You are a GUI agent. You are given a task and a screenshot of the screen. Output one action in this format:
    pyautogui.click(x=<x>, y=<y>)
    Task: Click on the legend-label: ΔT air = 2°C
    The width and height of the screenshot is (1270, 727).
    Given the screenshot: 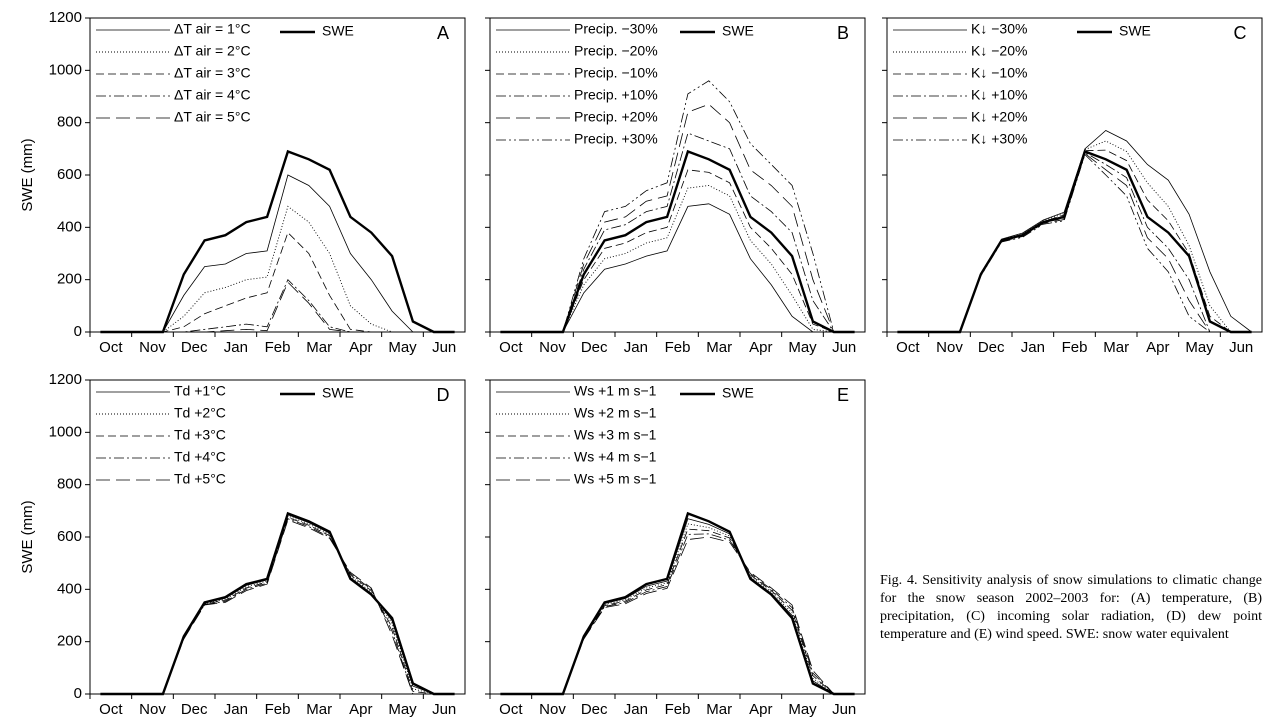 What is the action you would take?
    pyautogui.click(x=212, y=51)
    